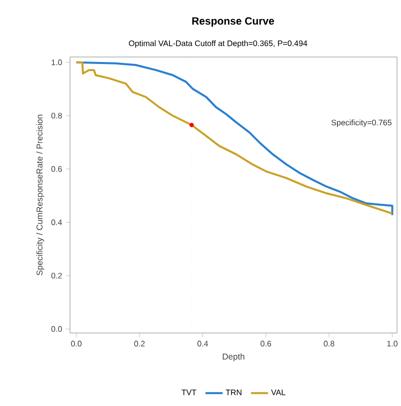 The image size is (401, 406). I want to click on y-tick-label: 0.8, so click(56, 115).